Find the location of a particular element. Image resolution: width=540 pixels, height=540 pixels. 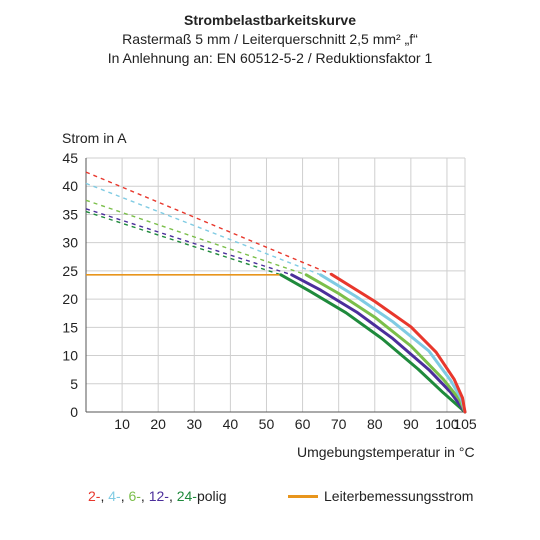

x-tick-label-60: 60 is located at coordinates (303, 424).